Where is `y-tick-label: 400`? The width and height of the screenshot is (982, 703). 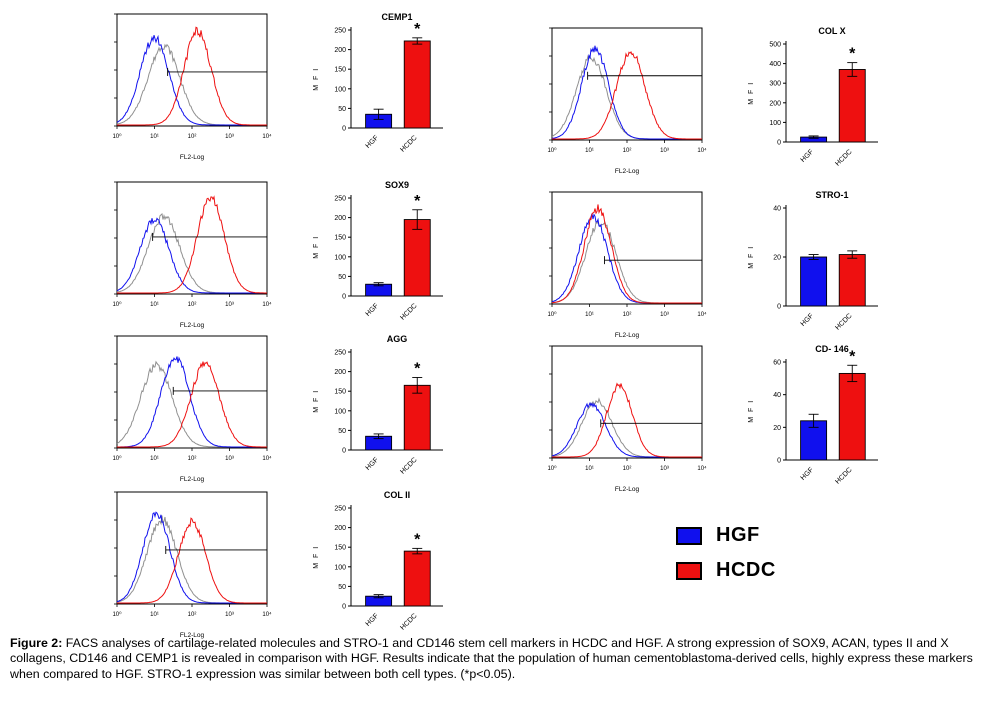 y-tick-label: 400 is located at coordinates (775, 64).